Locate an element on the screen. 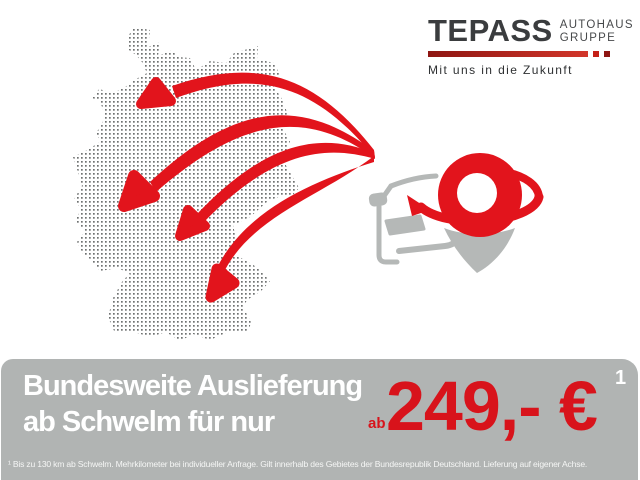  headline-line2: ab Schwelm für nur is located at coordinates (149, 422).